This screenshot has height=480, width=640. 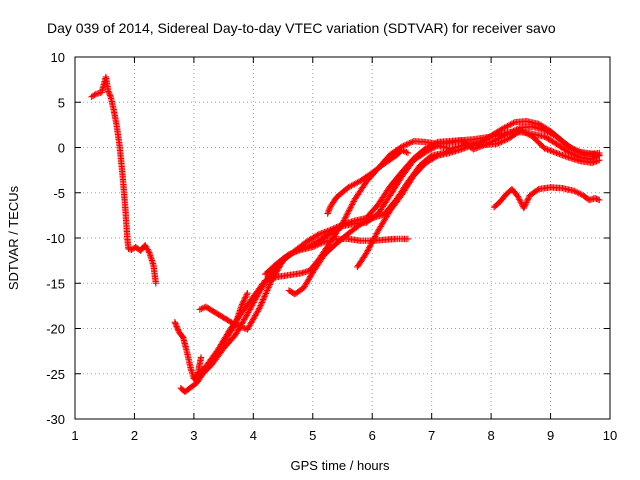 I want to click on y-tick-label: -5, so click(x=59, y=193).